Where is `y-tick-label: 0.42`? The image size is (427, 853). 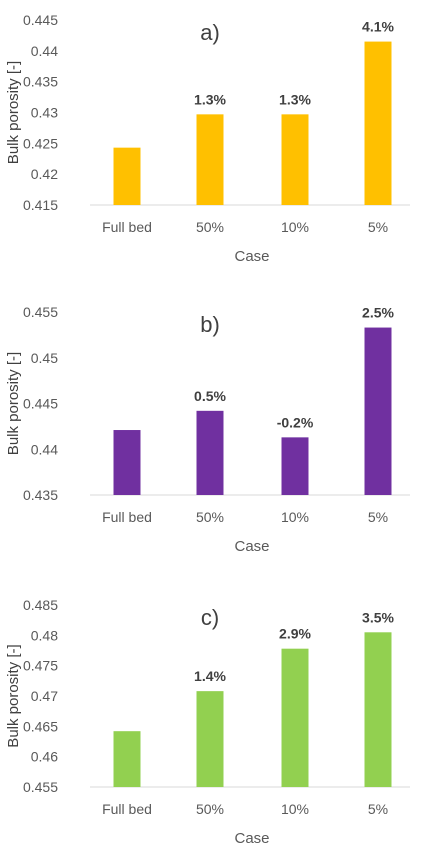 y-tick-label: 0.42 is located at coordinates (44, 174).